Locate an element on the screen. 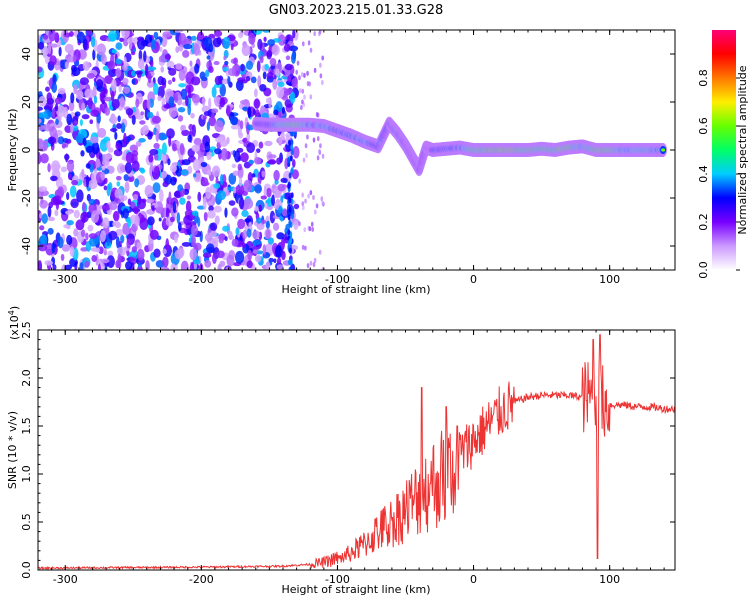  spectrogram-y-tick-label: 40 is located at coordinates (26, 54).